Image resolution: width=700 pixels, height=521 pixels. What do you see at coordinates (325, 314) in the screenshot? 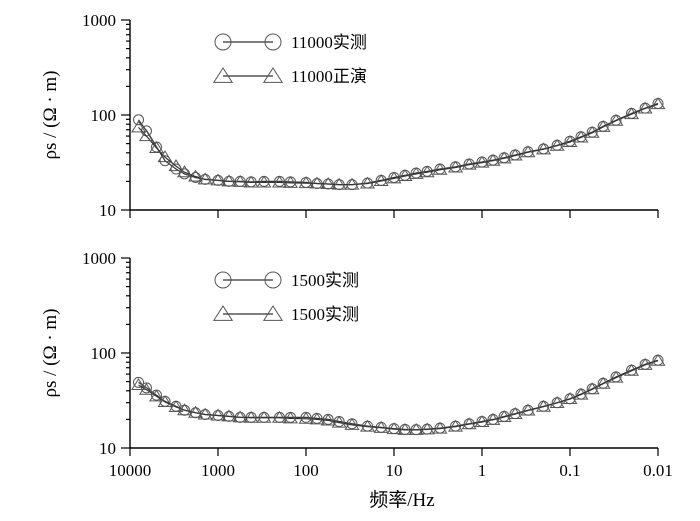
I see `legend-label: 1500实测` at bounding box center [325, 314].